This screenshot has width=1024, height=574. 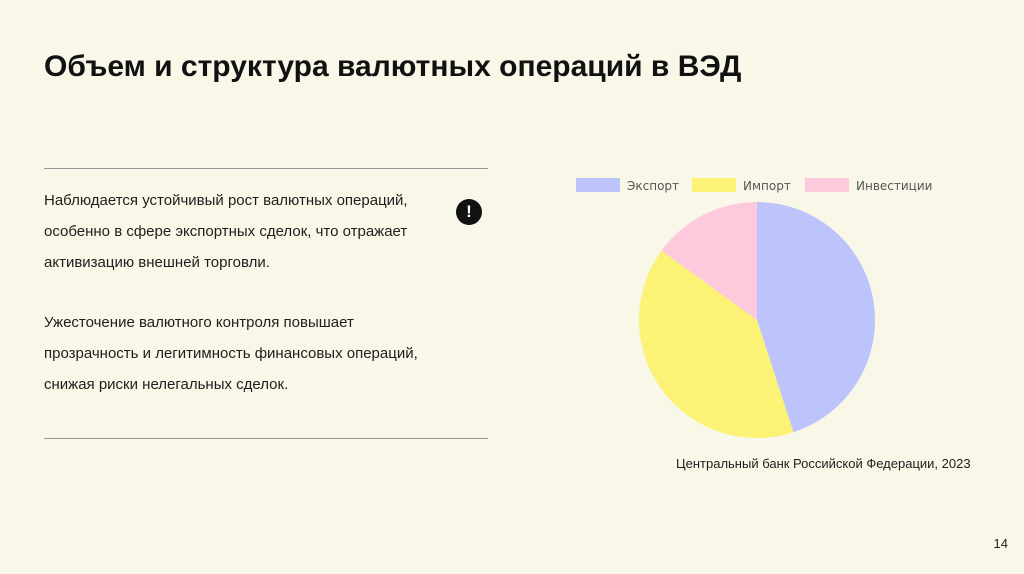 I want to click on divider-top, so click(x=266, y=168).